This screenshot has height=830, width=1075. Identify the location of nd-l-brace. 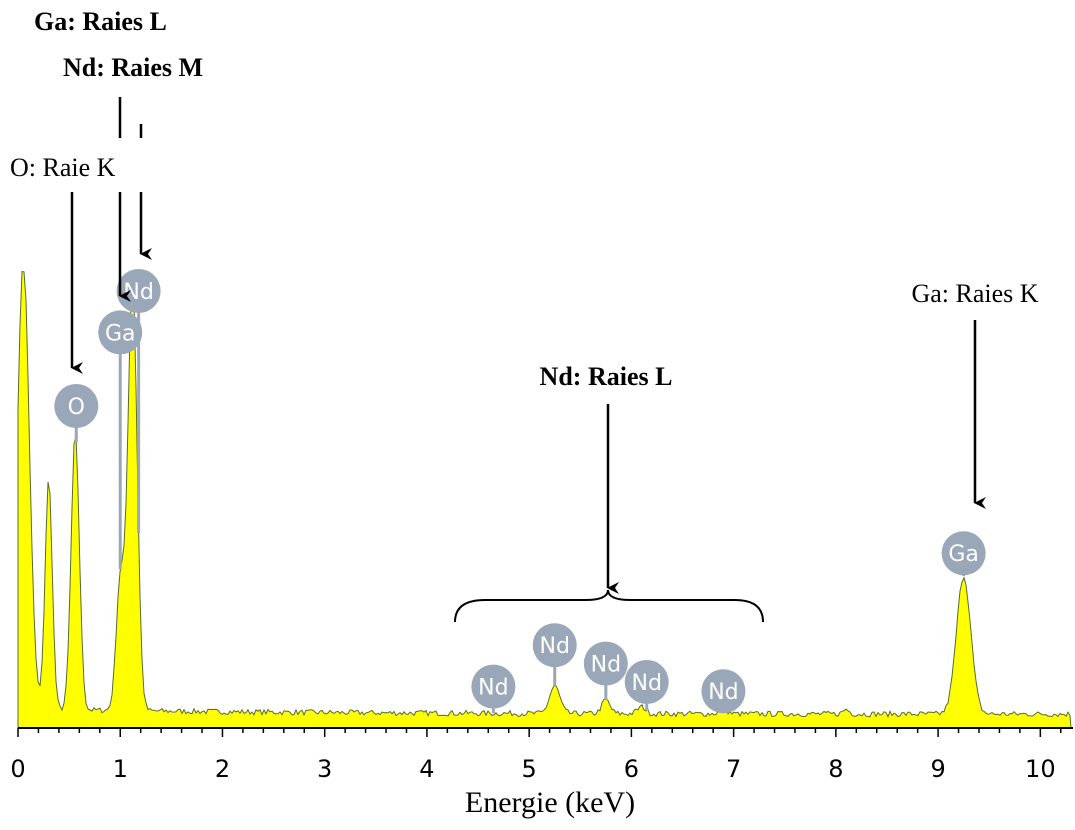
(609, 606).